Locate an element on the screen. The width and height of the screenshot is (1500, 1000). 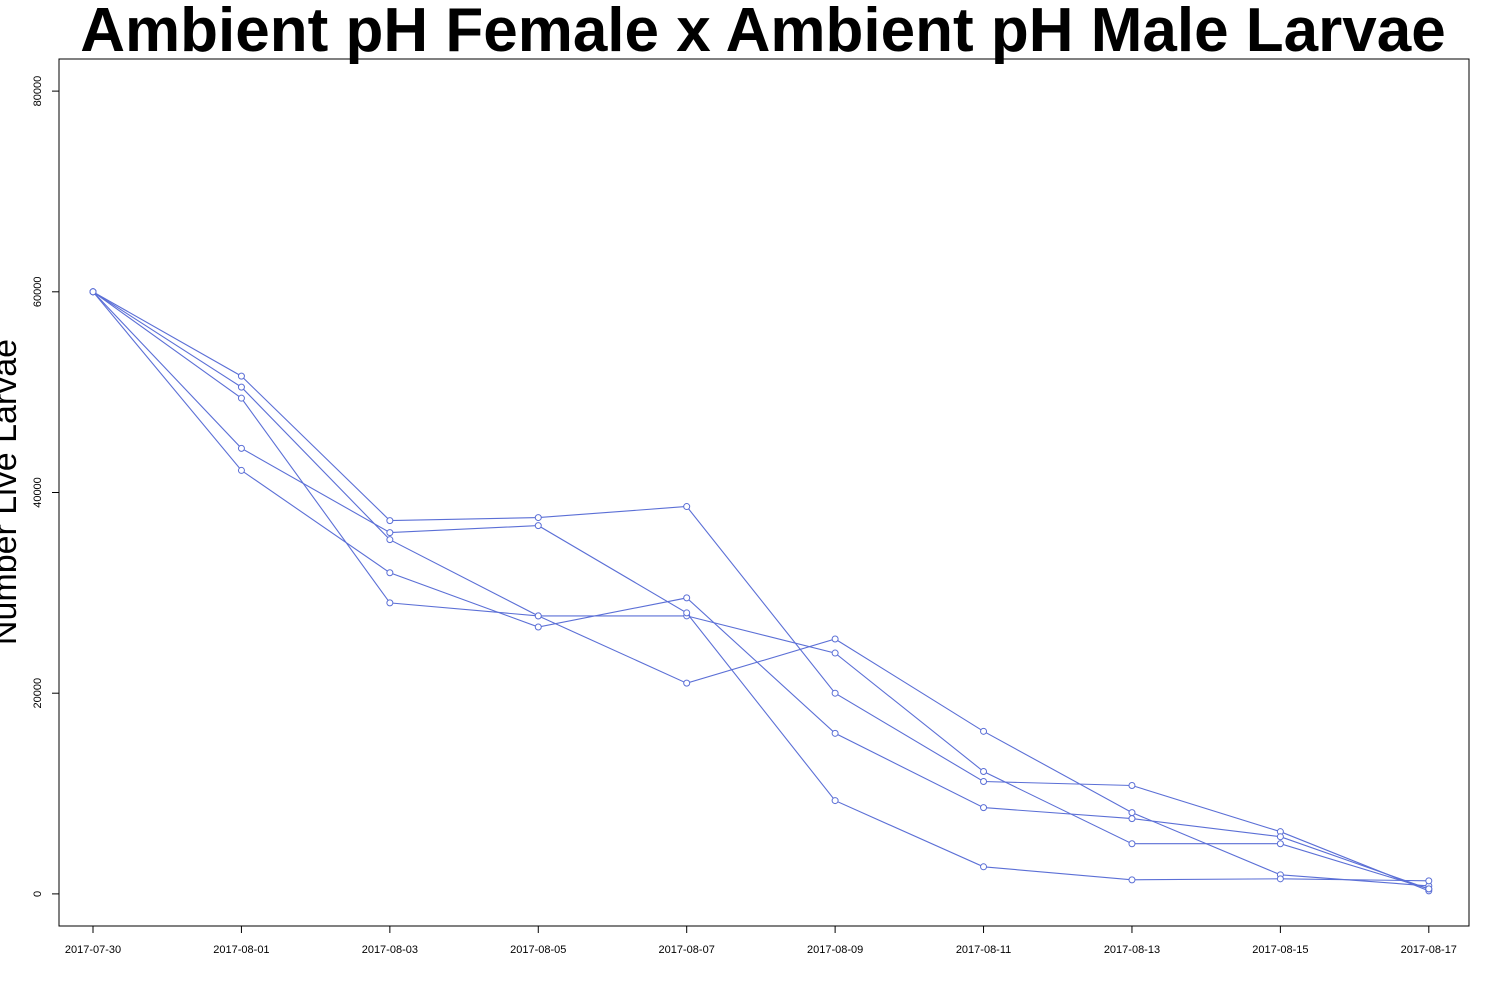
y-axis: 0 20000 40000 60000 80000 is located at coordinates (46, 486).